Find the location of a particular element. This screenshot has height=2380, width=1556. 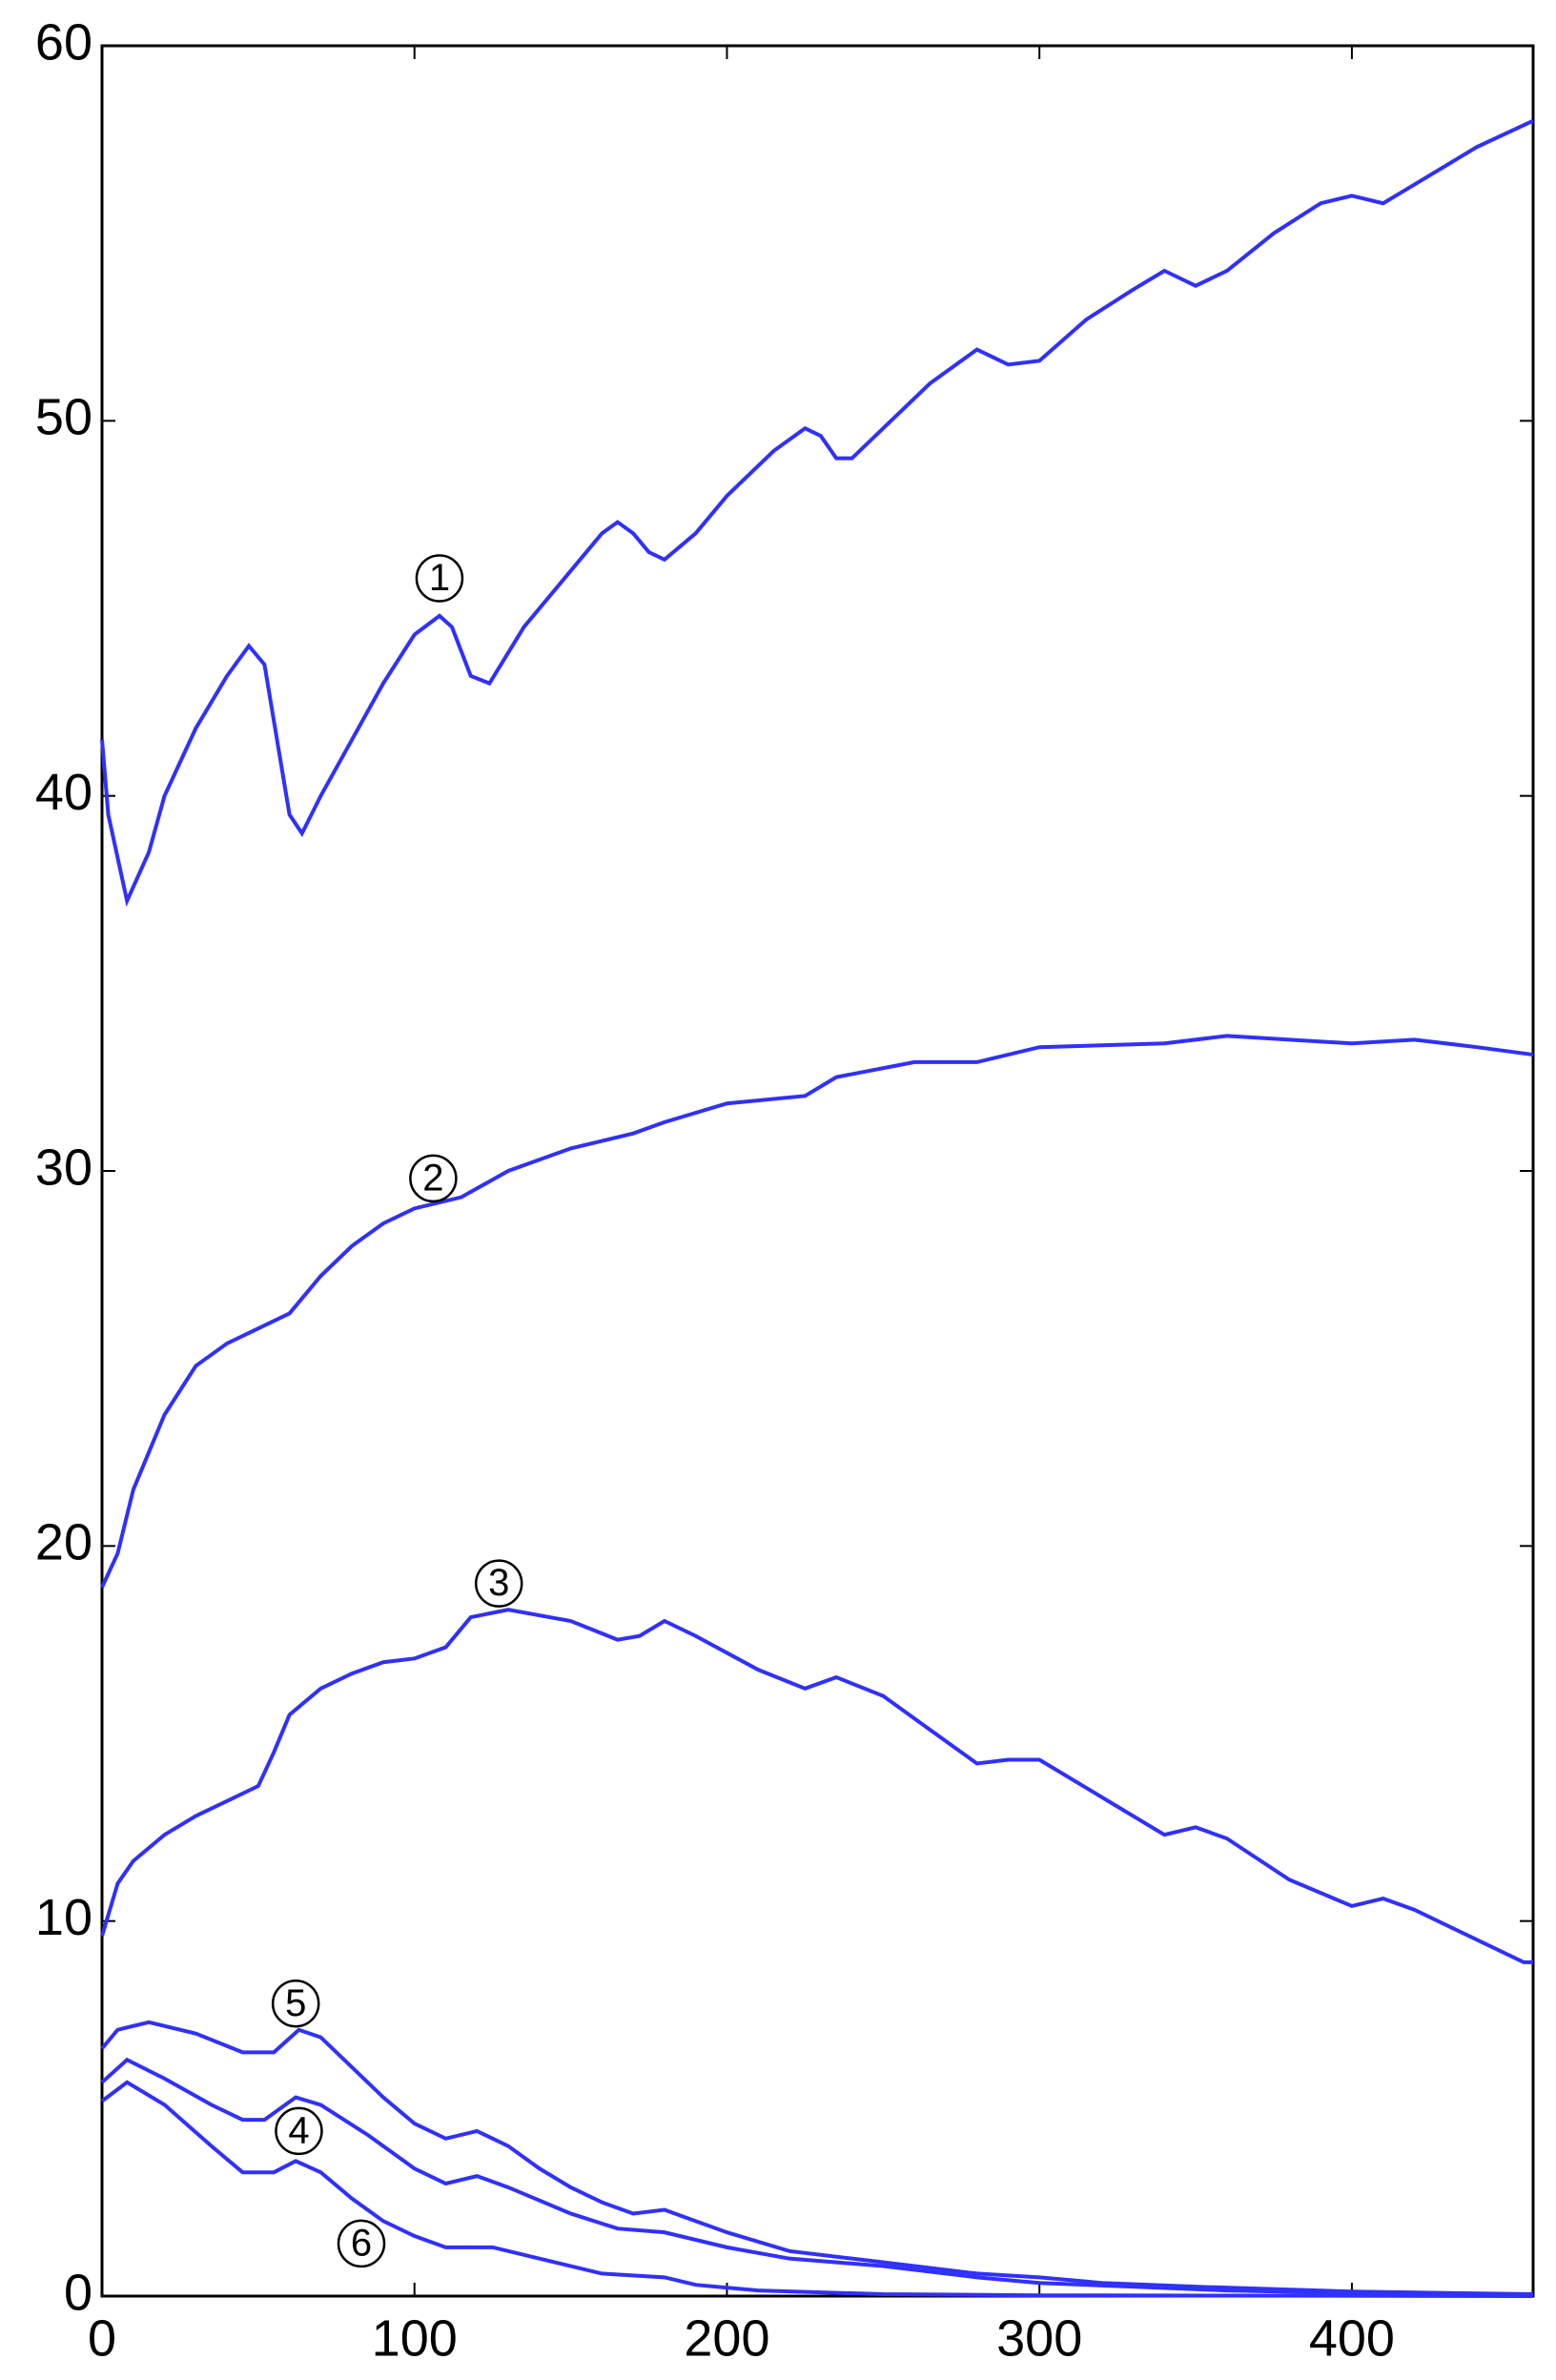

x-tick-label: 100 is located at coordinates (415, 2338).